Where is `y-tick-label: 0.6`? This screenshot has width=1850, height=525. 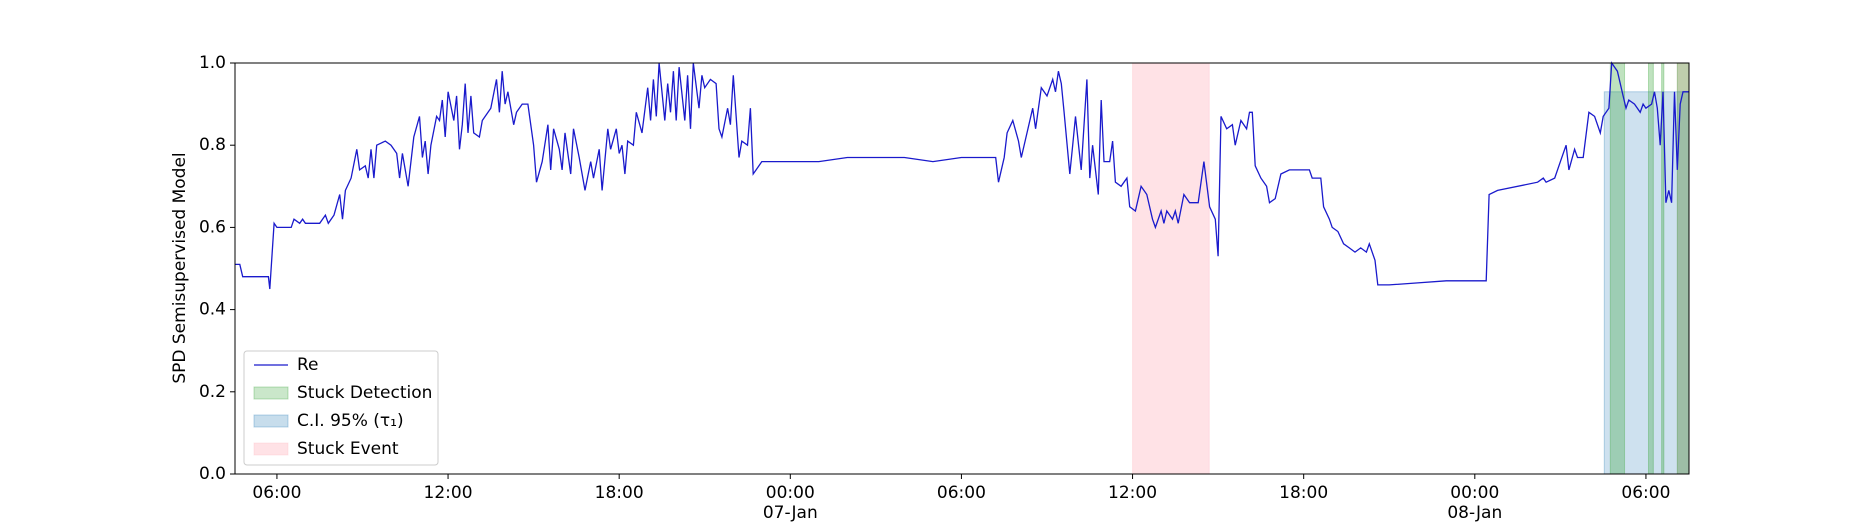 y-tick-label: 0.6 is located at coordinates (212, 227).